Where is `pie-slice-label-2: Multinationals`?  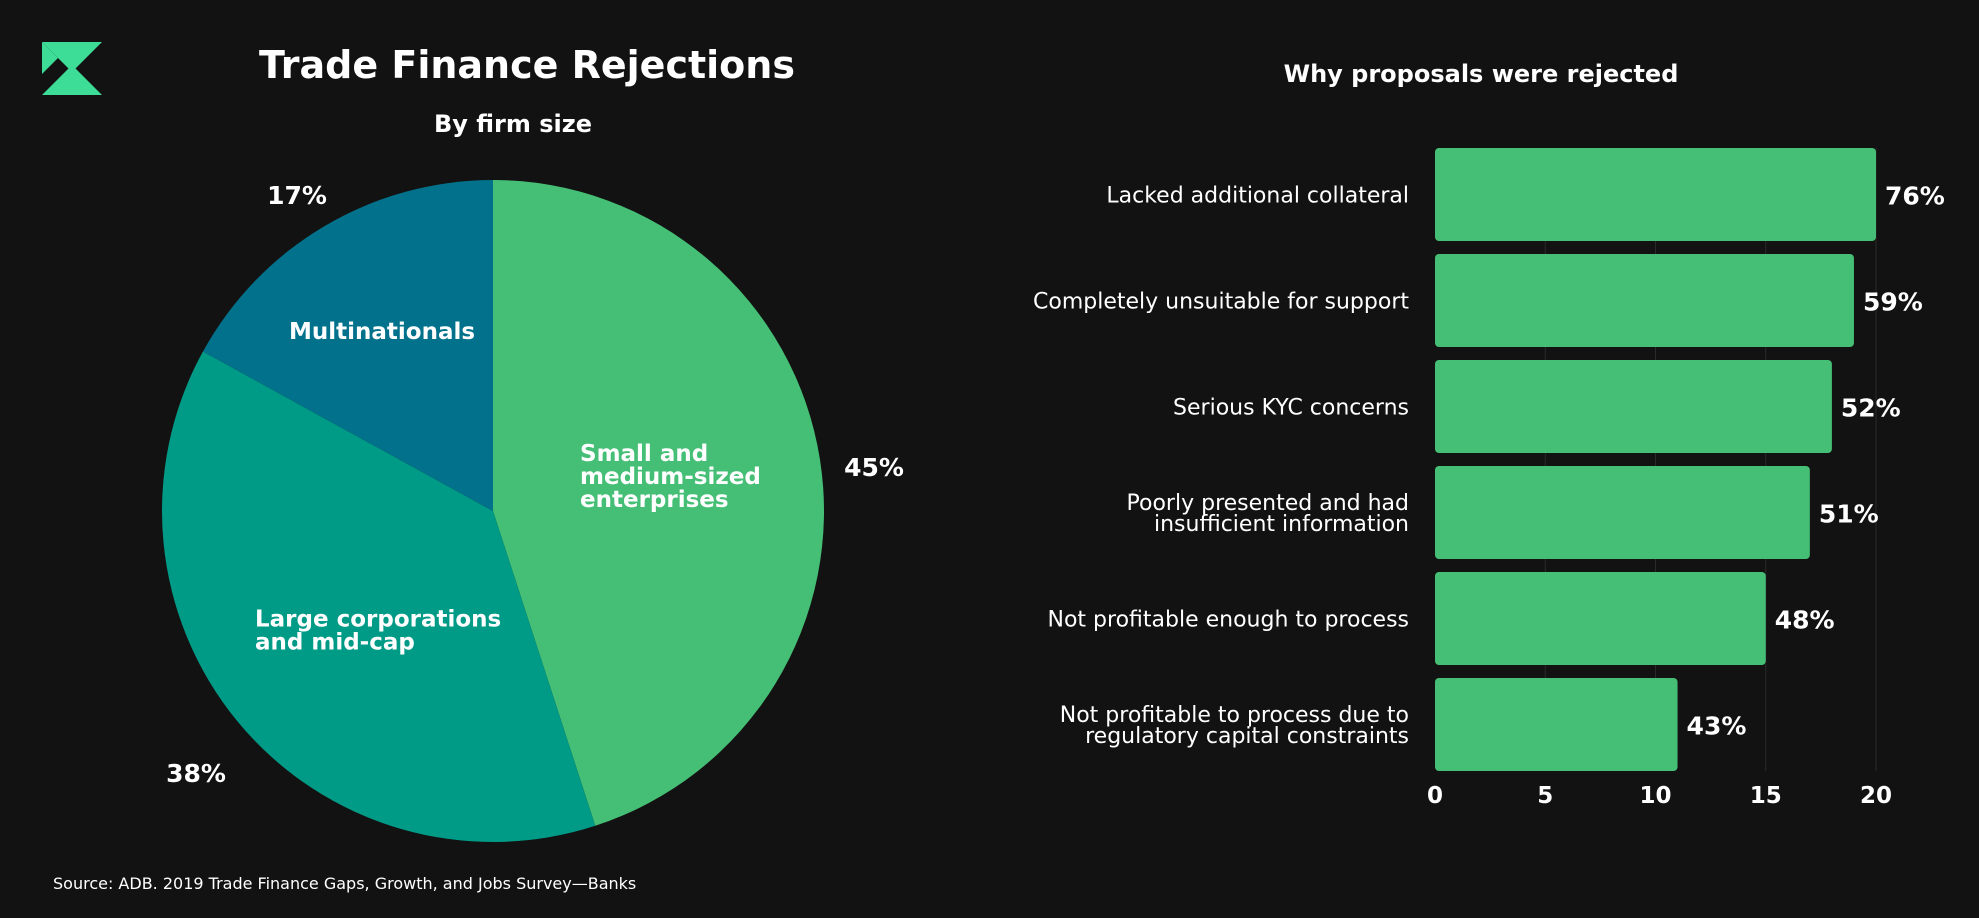 pie-slice-label-2: Multinationals is located at coordinates (382, 332).